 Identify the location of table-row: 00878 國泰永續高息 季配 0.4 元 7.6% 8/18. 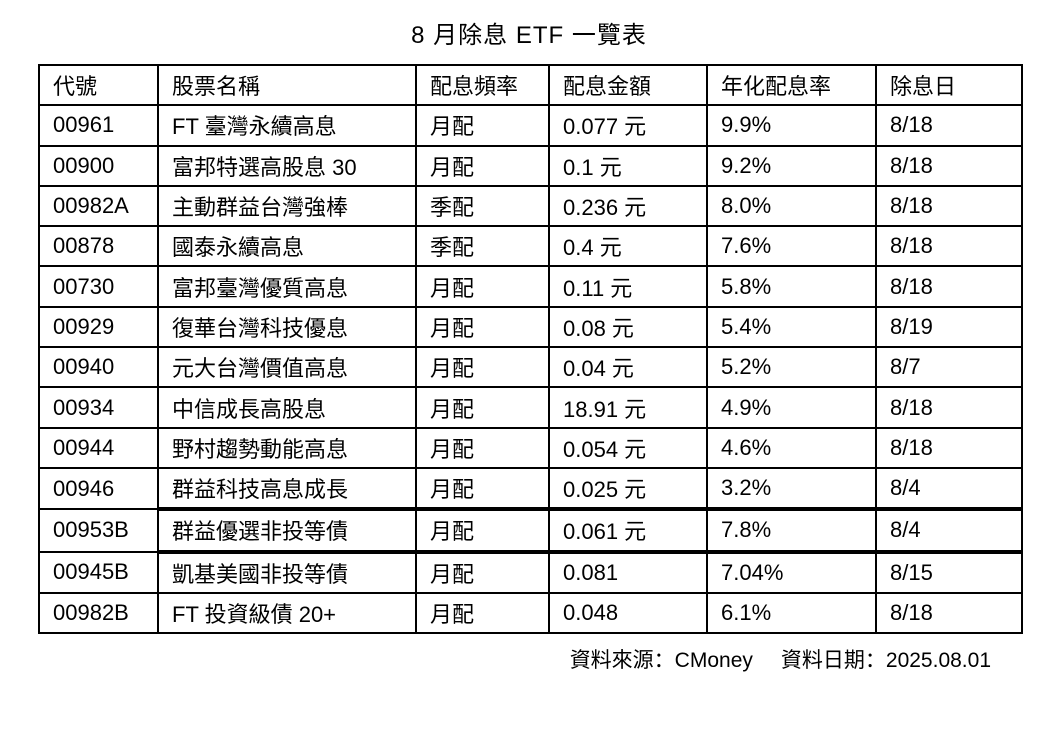
(530, 246).